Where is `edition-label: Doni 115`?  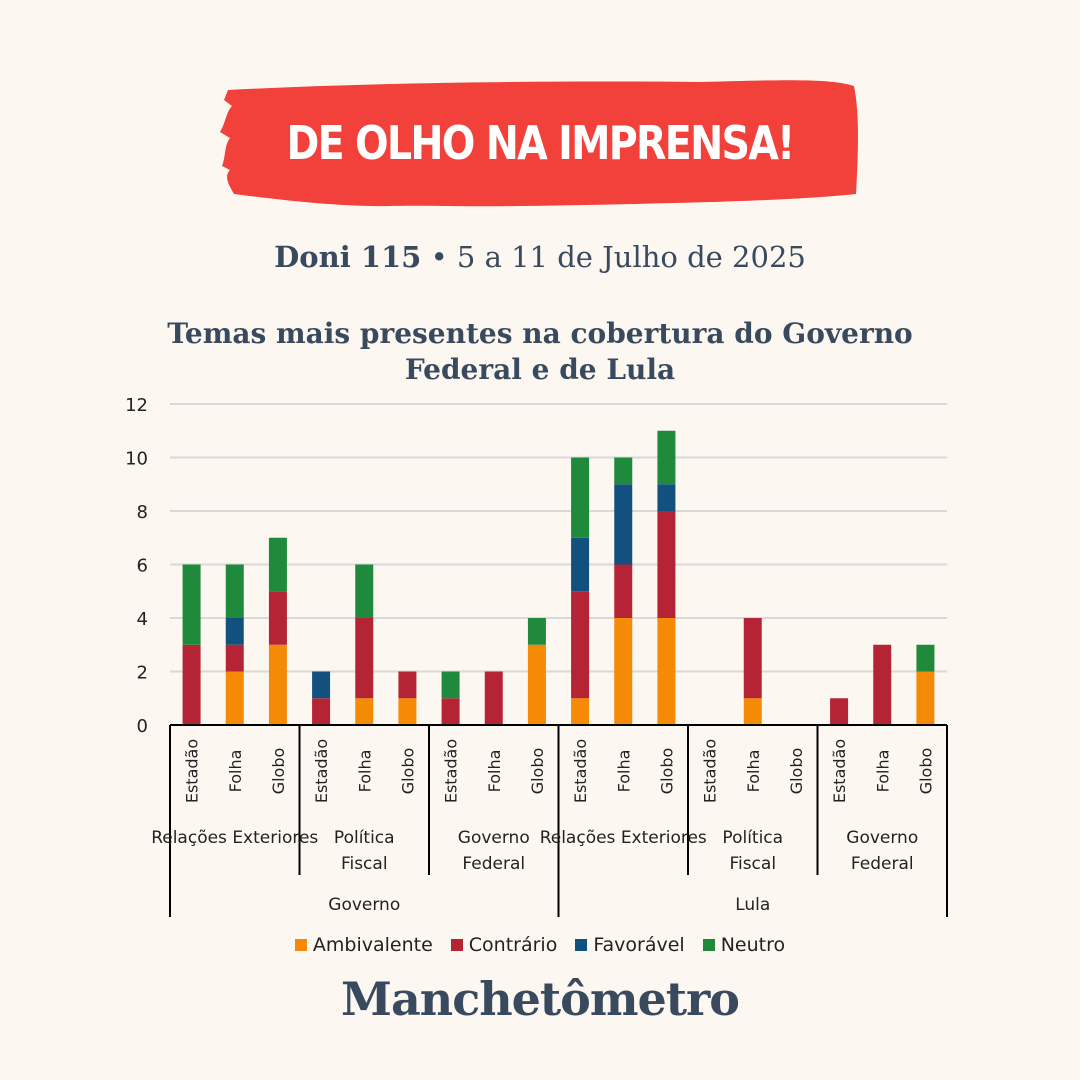
edition-label: Doni 115 is located at coordinates (348, 257).